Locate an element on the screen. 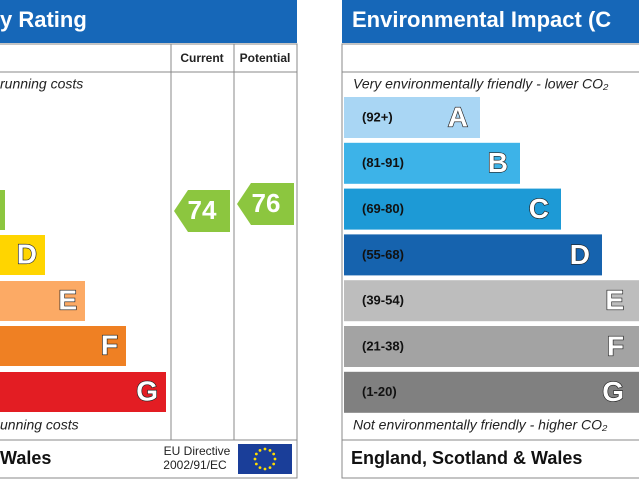 The height and width of the screenshot is (480, 639). band-range: (92+) is located at coordinates (377, 116).